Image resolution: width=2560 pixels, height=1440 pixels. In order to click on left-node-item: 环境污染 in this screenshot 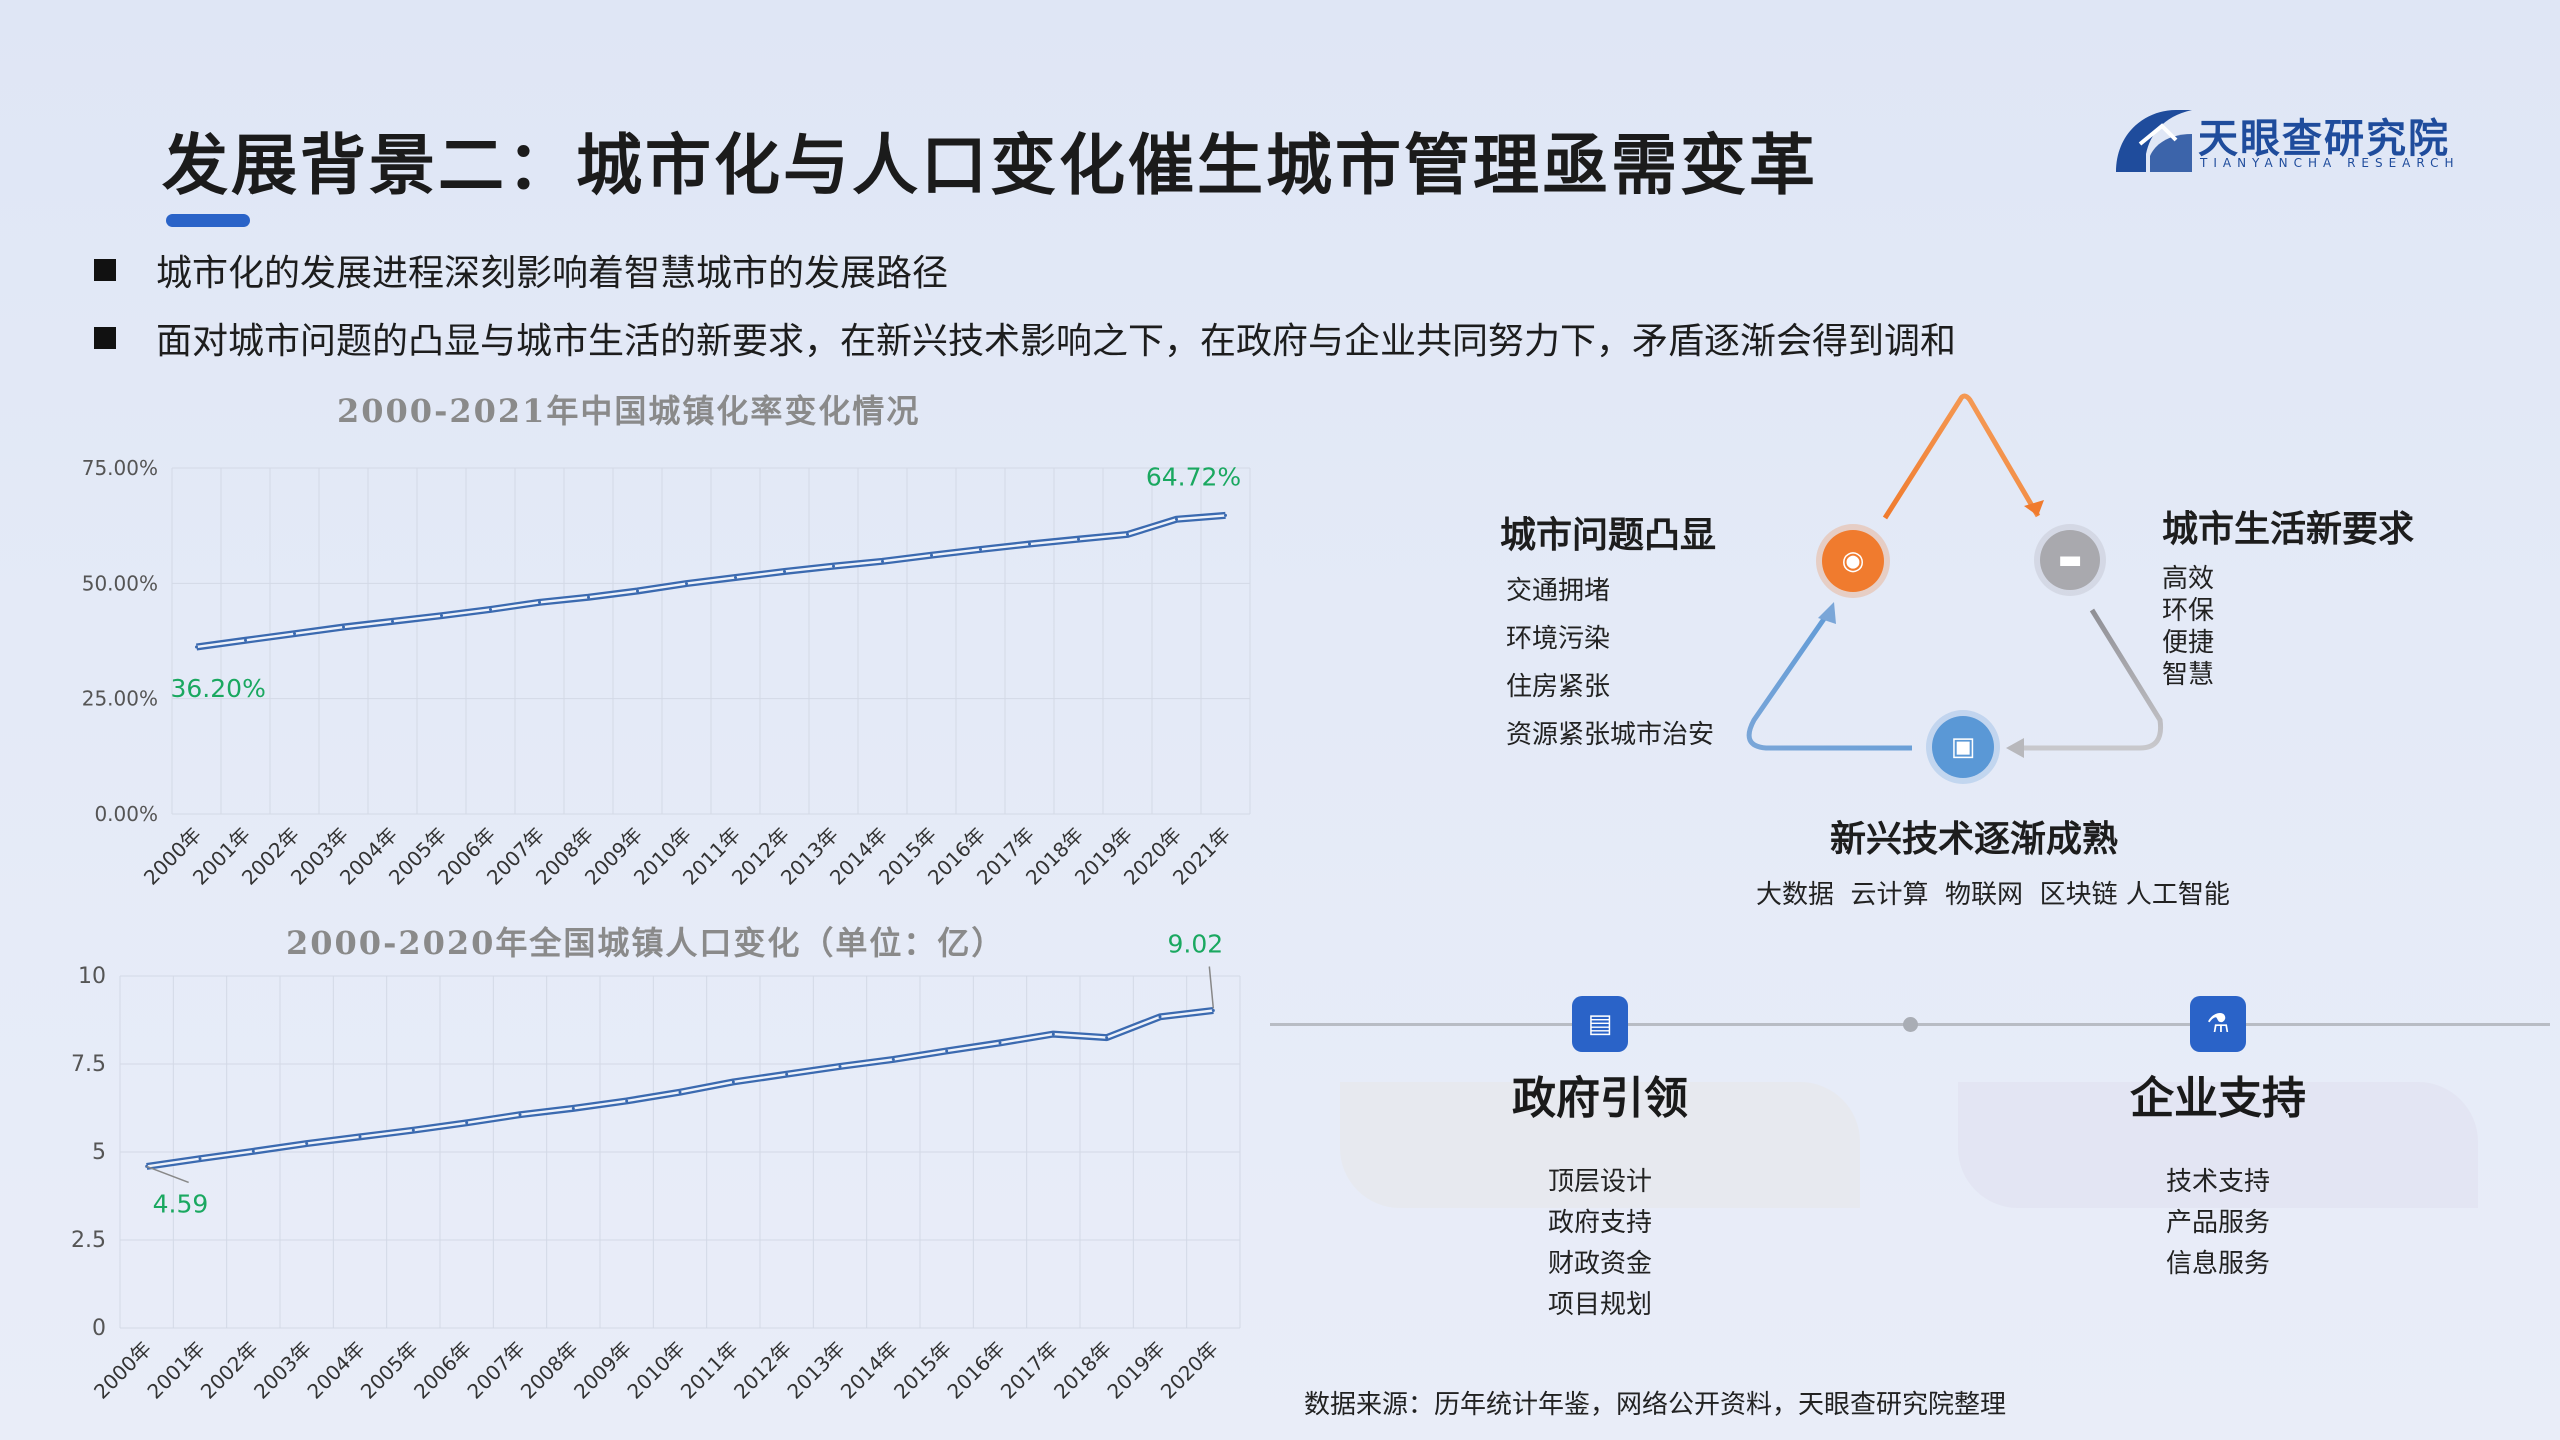, I will do `click(1558, 639)`.